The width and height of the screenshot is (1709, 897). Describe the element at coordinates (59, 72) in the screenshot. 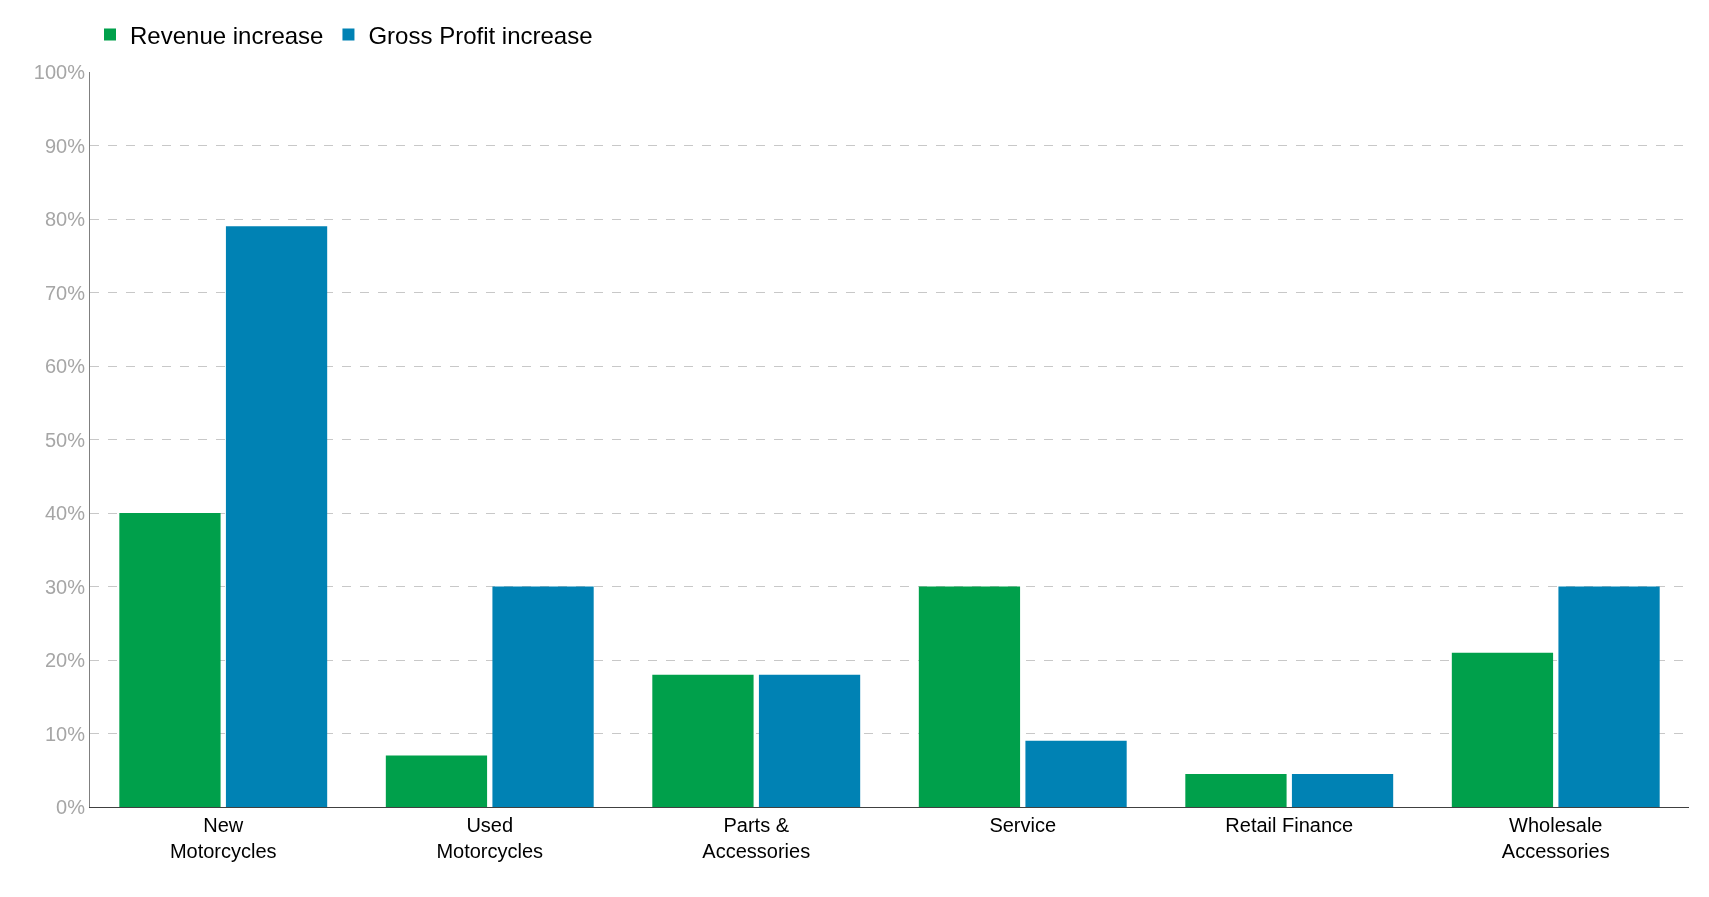

I see `y-tick-label: 100%` at that location.